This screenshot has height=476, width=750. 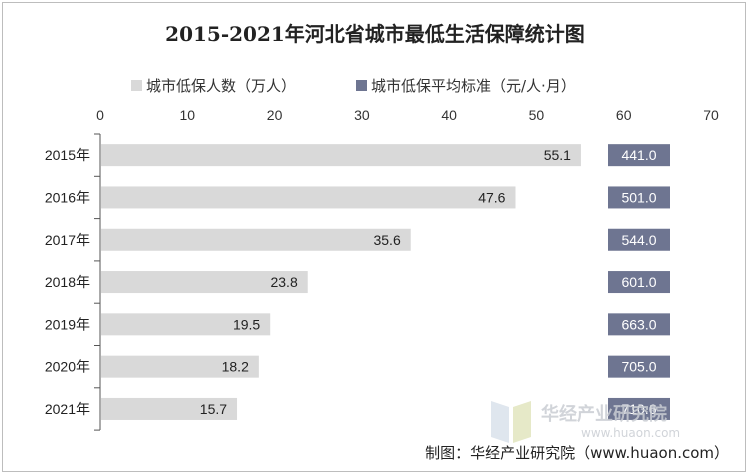 I want to click on category-label: 2017年, so click(x=67, y=240).